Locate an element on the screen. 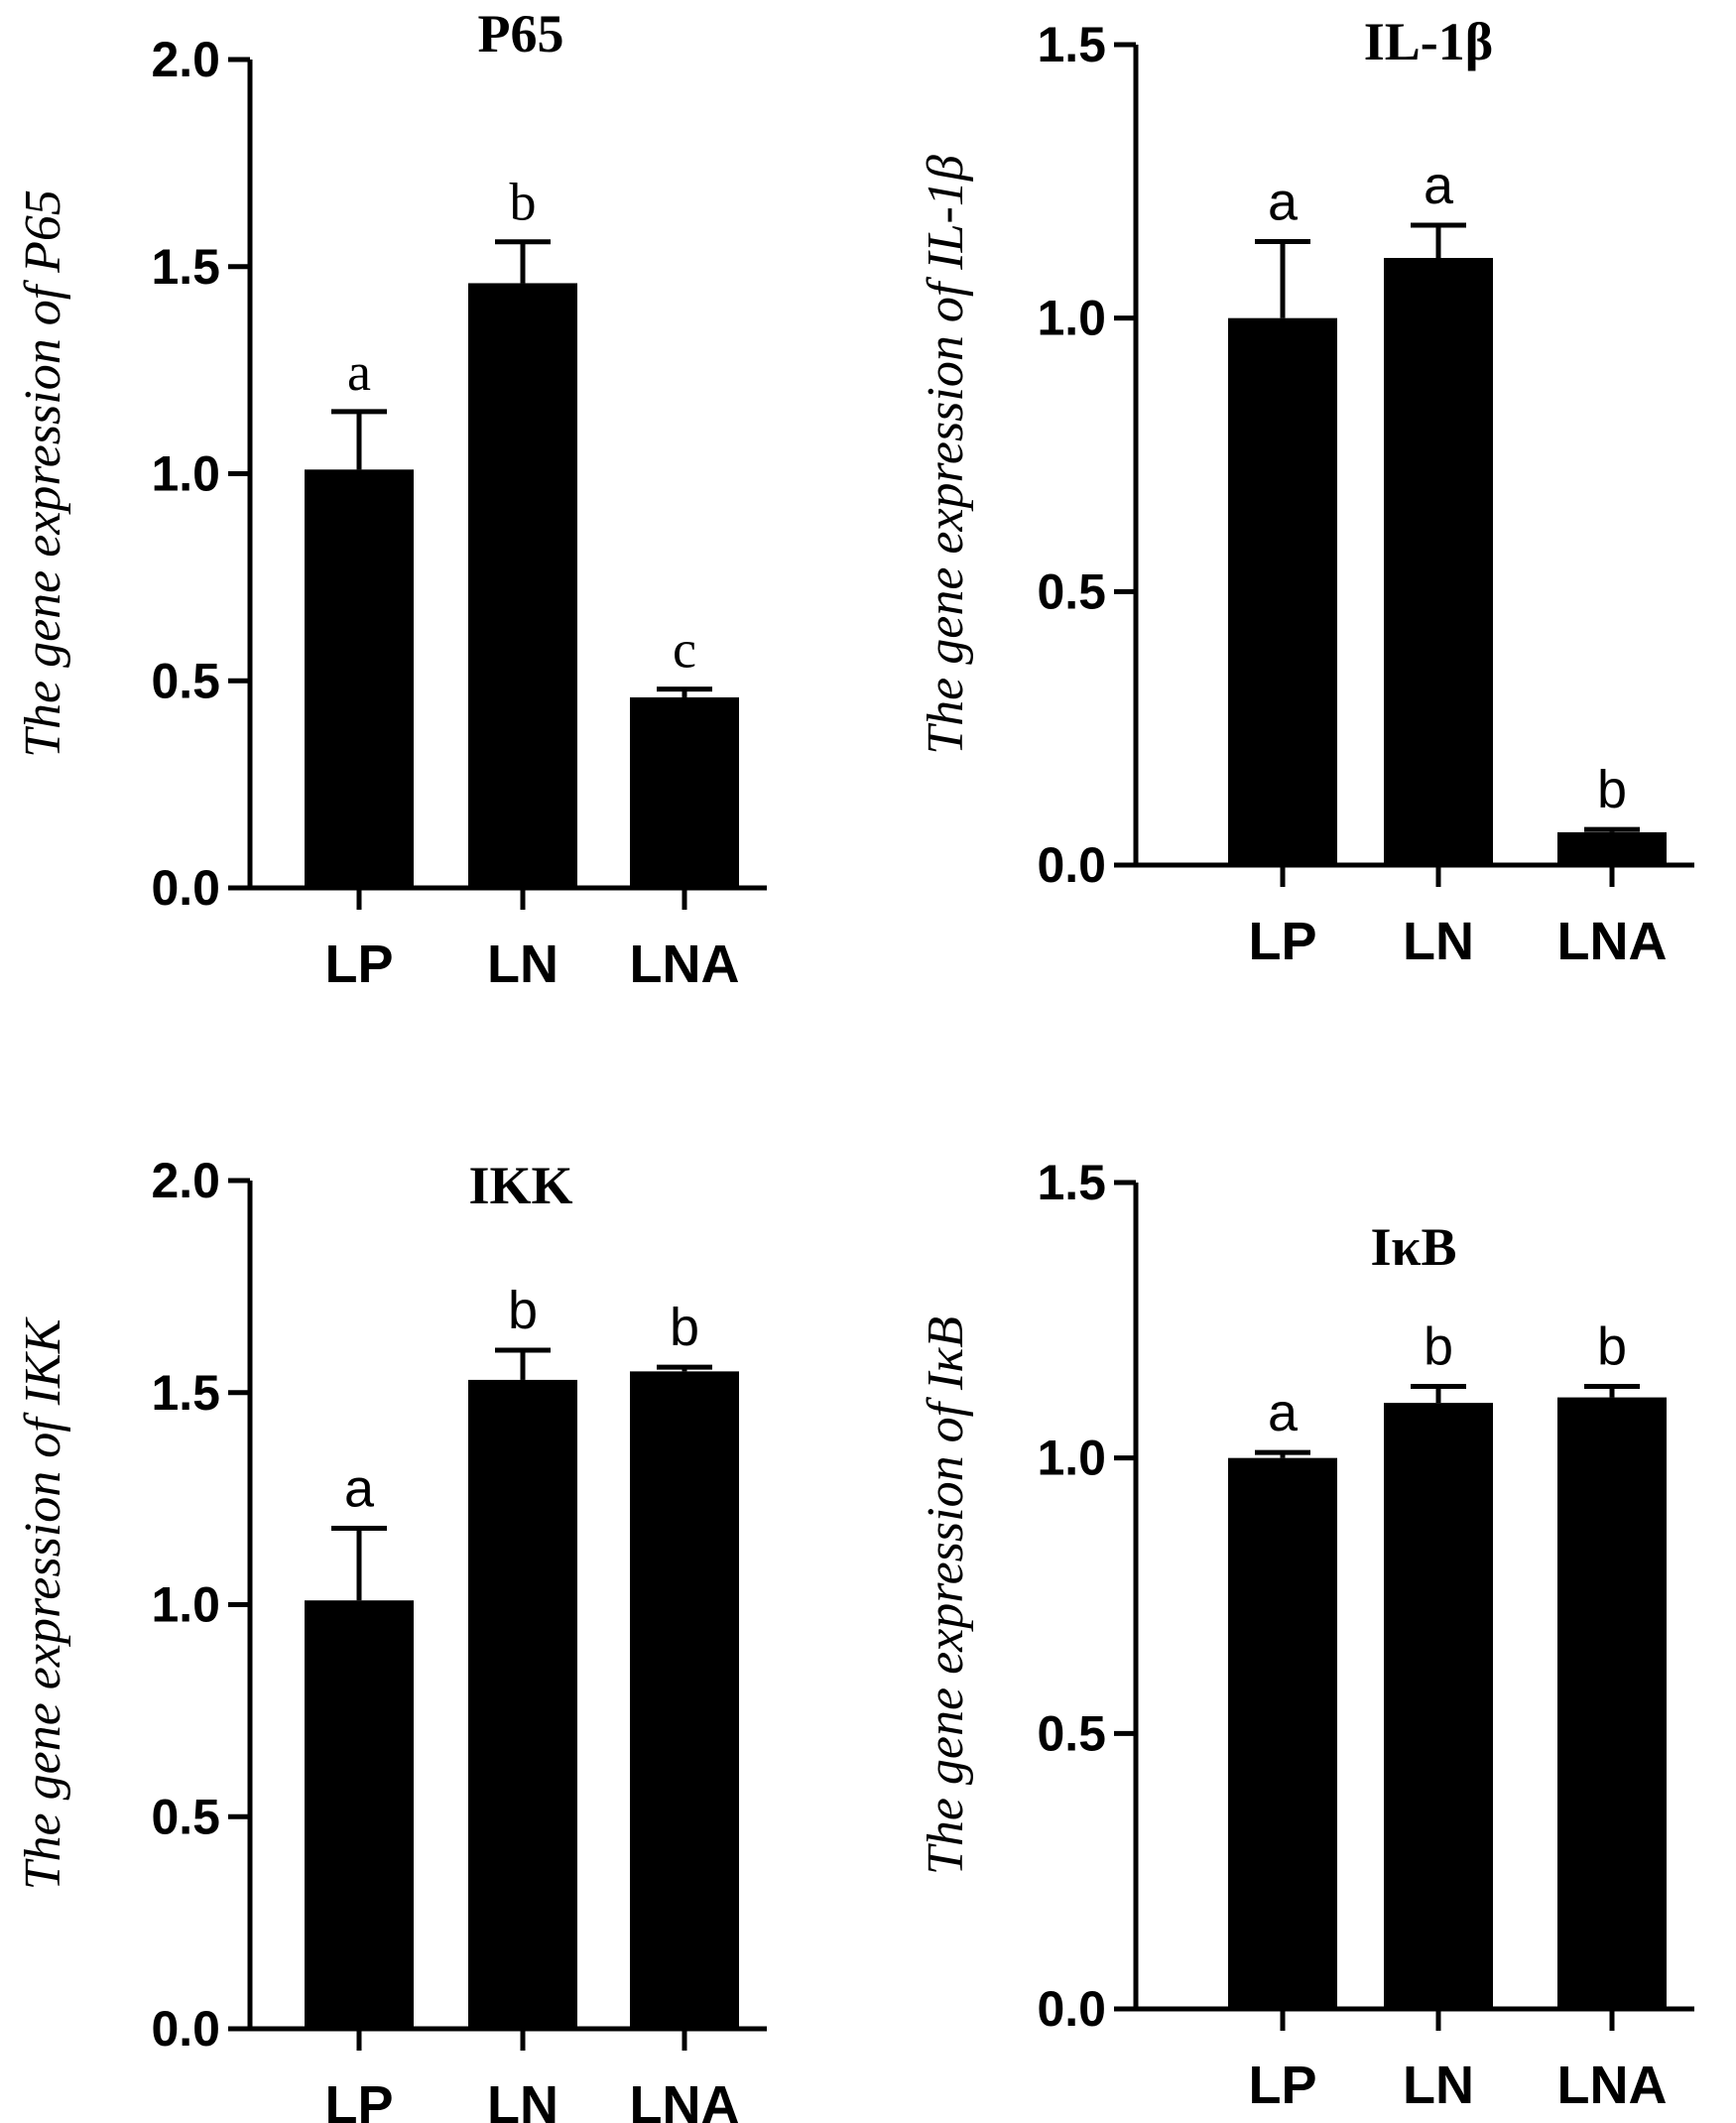  significance-letter: c is located at coordinates (684, 650).